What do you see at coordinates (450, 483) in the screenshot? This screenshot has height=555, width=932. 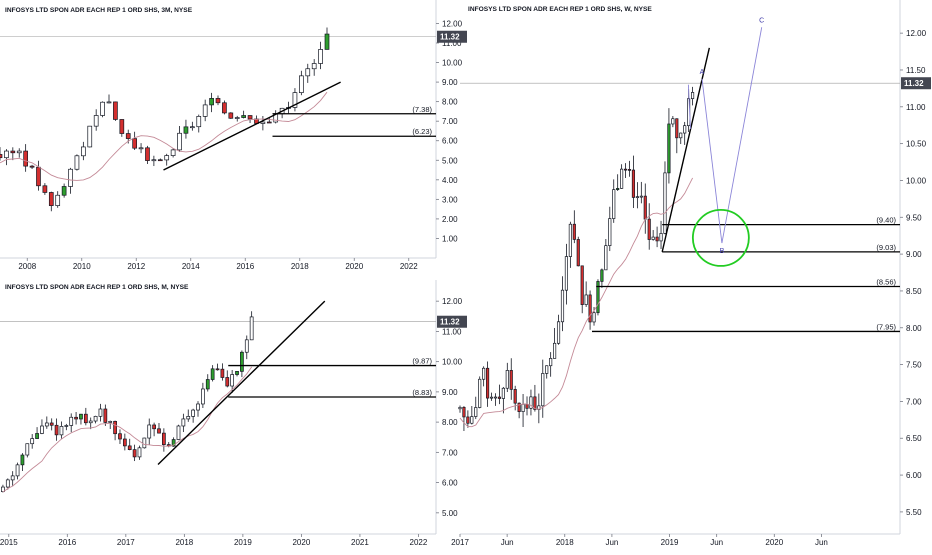 I see `y-tick-label: 6.00` at bounding box center [450, 483].